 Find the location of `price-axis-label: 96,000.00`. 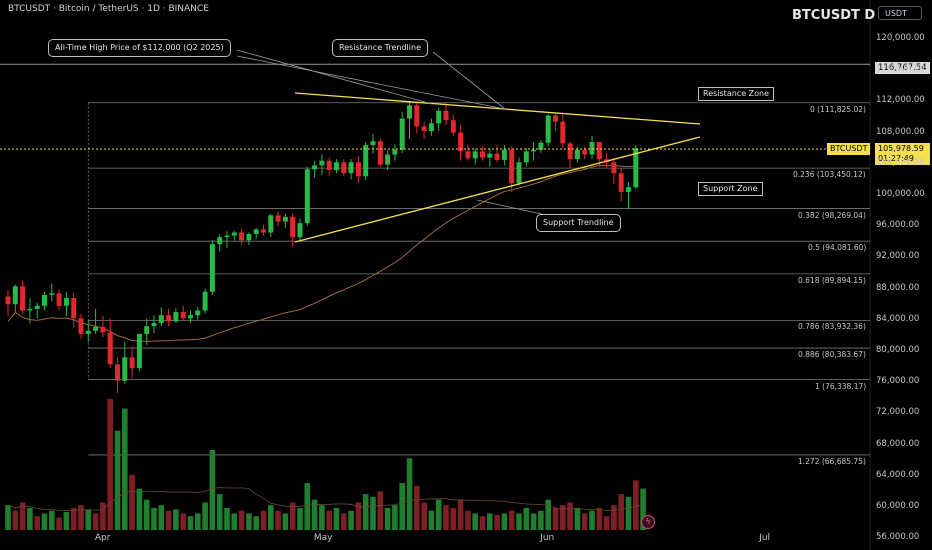

price-axis-label: 96,000.00 is located at coordinates (898, 225).